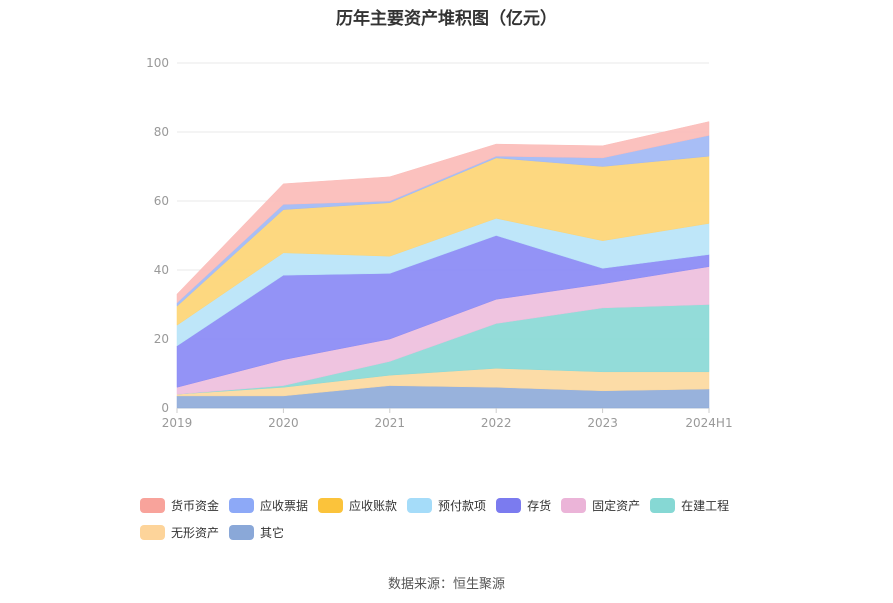 The width and height of the screenshot is (893, 603). What do you see at coordinates (373, 505) in the screenshot?
I see `legend-label: 应收账款` at bounding box center [373, 505].